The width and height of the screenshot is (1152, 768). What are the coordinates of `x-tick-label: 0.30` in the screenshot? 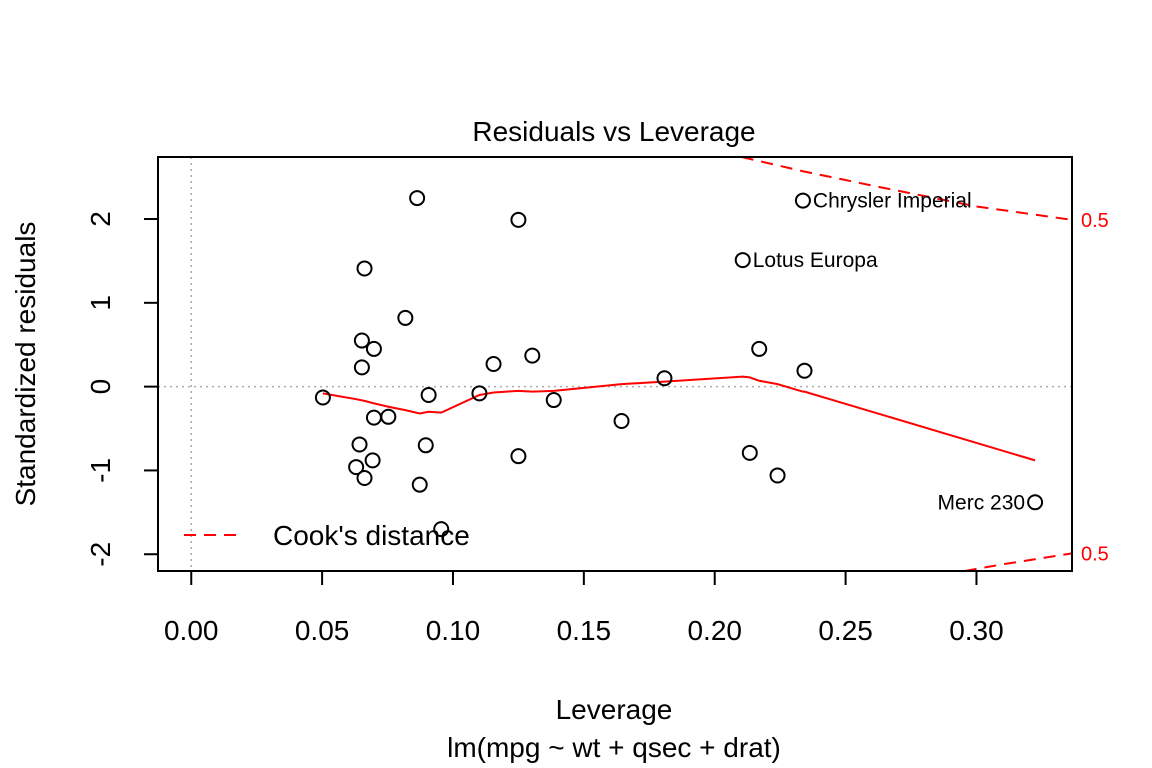 It's located at (976, 630).